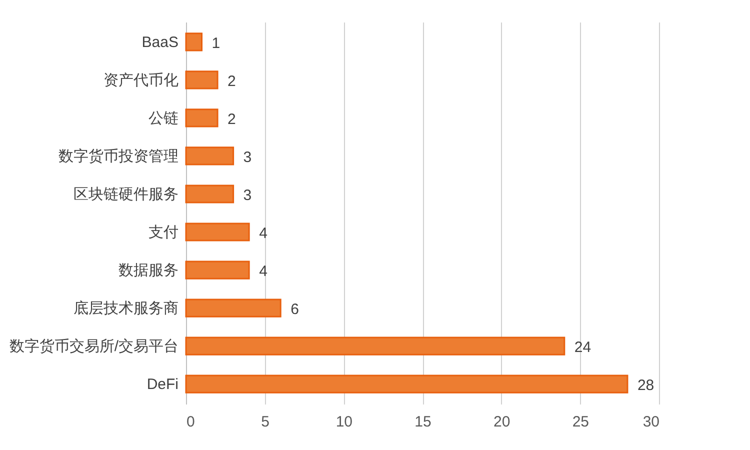 This screenshot has width=750, height=450. Describe the element at coordinates (501, 422) in the screenshot. I see `x-tick-label: 20` at that location.